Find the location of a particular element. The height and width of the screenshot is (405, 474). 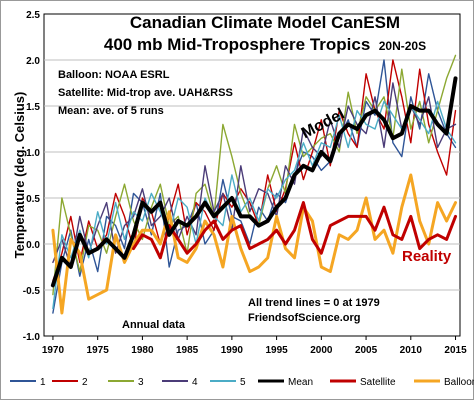

y-tick-label: 2.5 is located at coordinates (33, 15).